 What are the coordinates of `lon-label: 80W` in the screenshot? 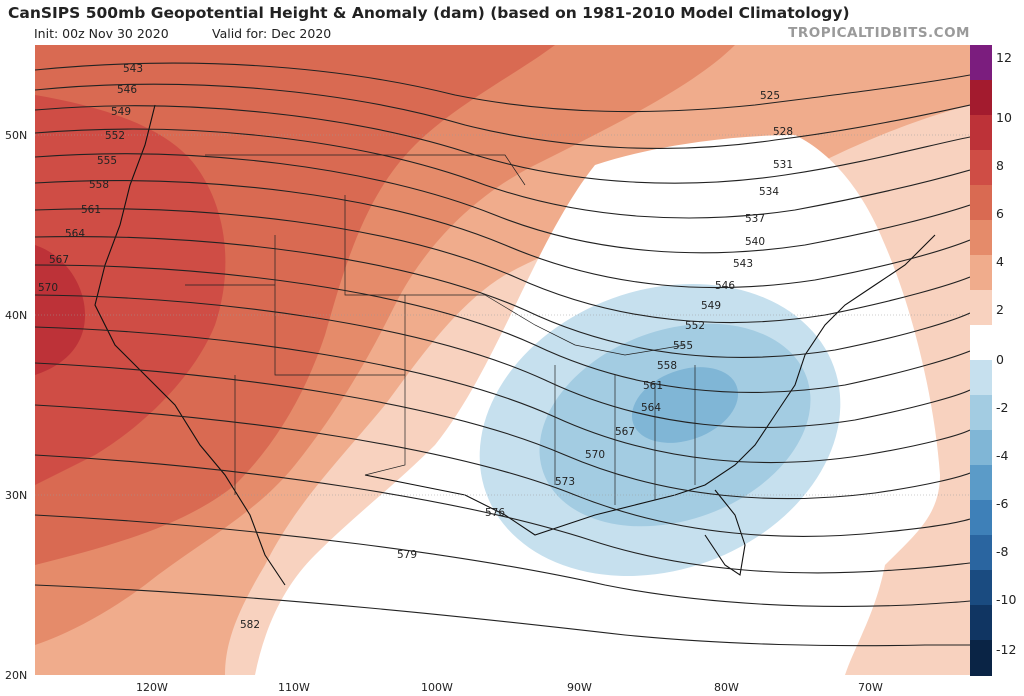 It's located at (726, 687).